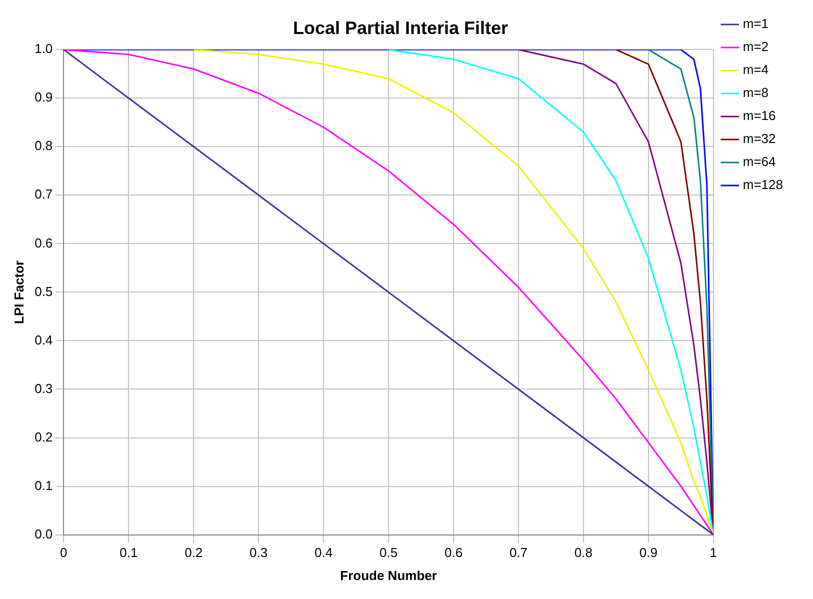 The width and height of the screenshot is (813, 599). I want to click on x-tick-label: 0.6, so click(453, 552).